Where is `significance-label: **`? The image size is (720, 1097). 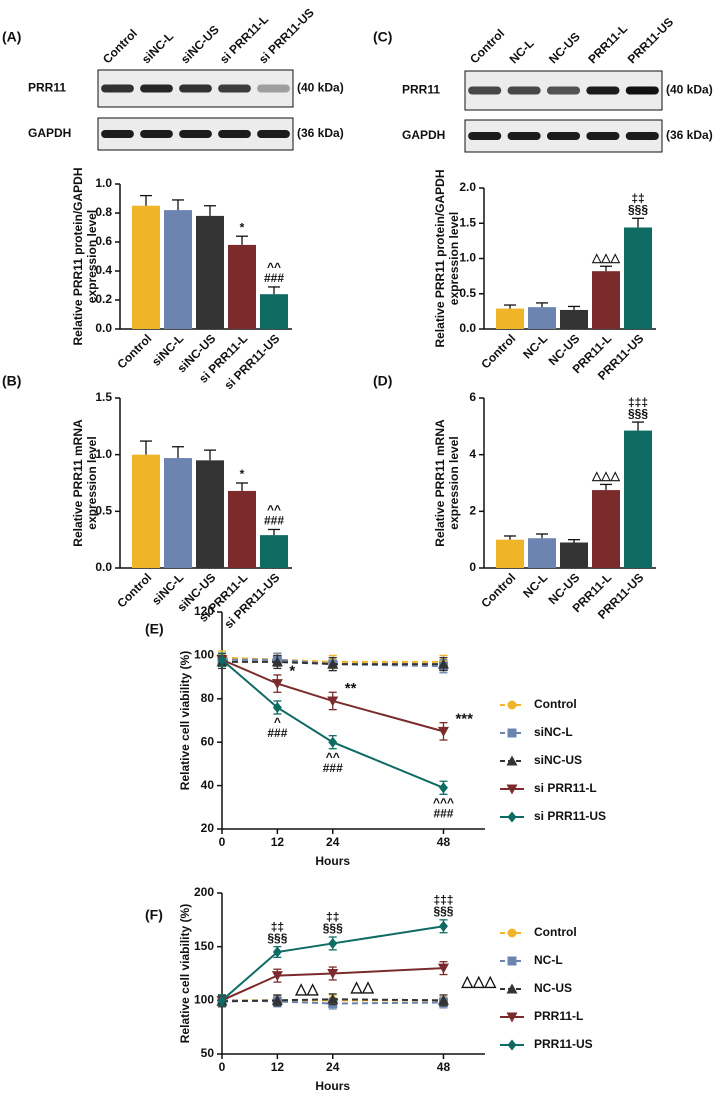
significance-label: ** is located at coordinates (351, 688).